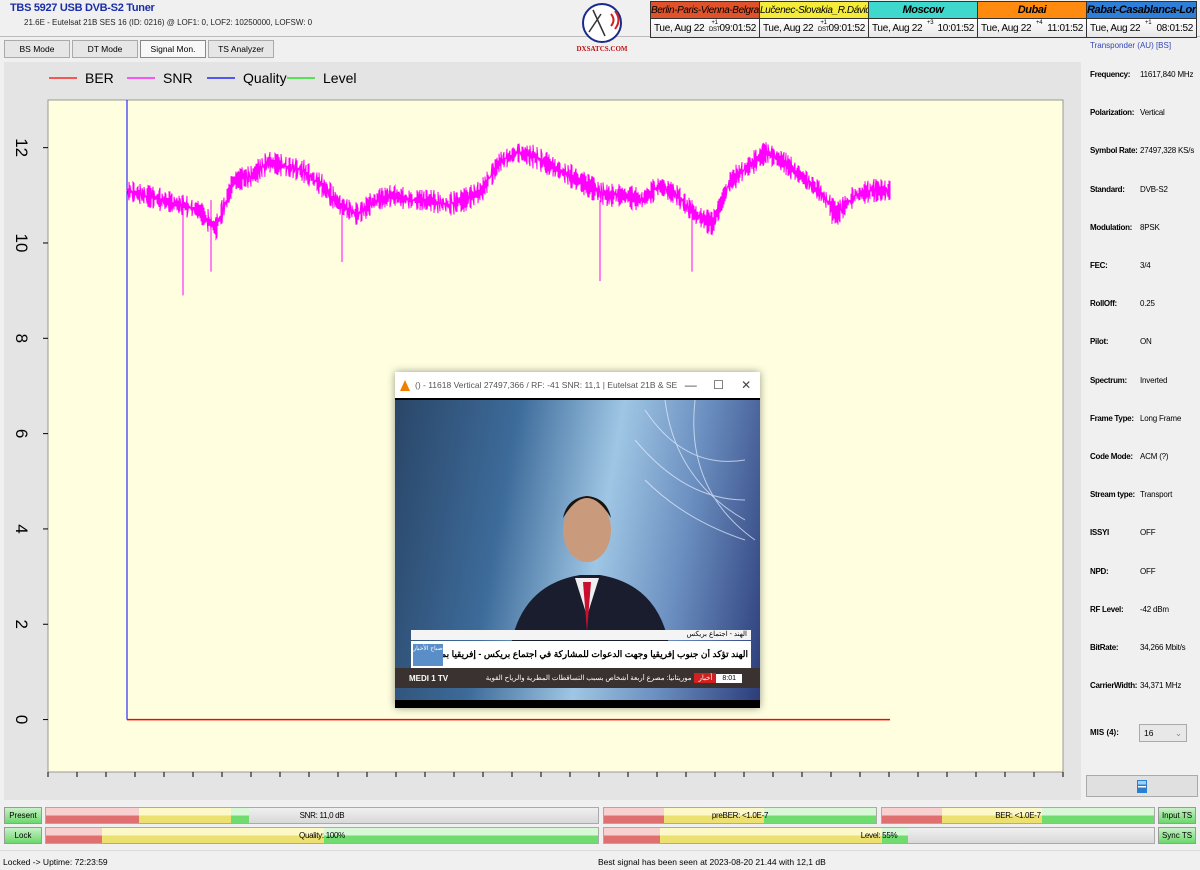  What do you see at coordinates (705, 10) in the screenshot?
I see `clock-city: Berlin-Paris-Vienna-Belgrade` at bounding box center [705, 10].